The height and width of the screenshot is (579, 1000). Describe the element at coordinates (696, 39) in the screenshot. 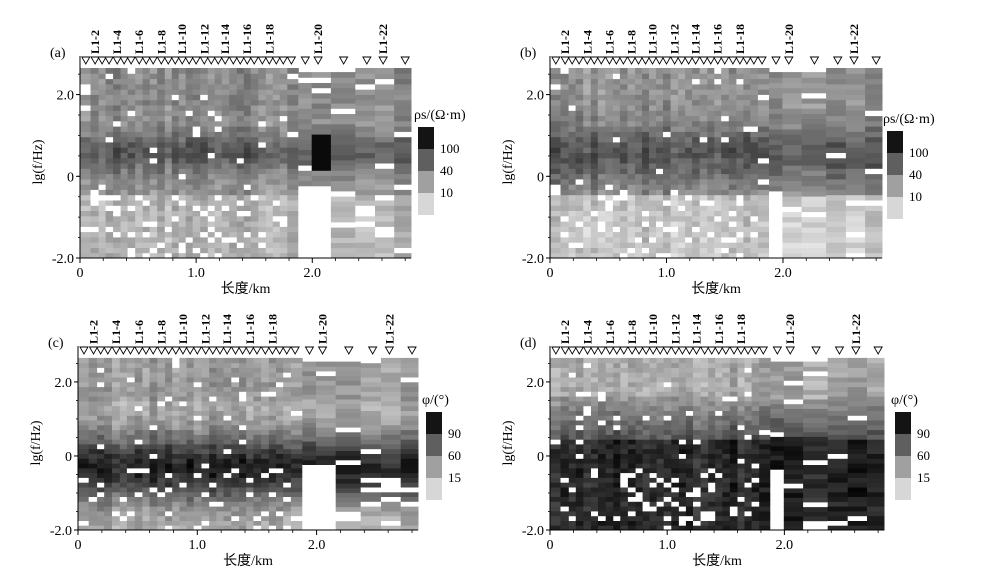

I see `station-label: L1-14` at that location.